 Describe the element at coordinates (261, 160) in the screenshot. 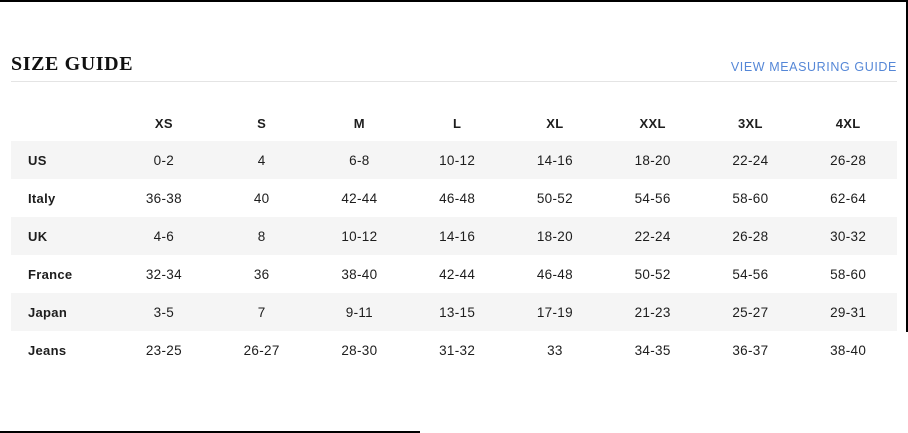

I see `size-cell: 4` at that location.